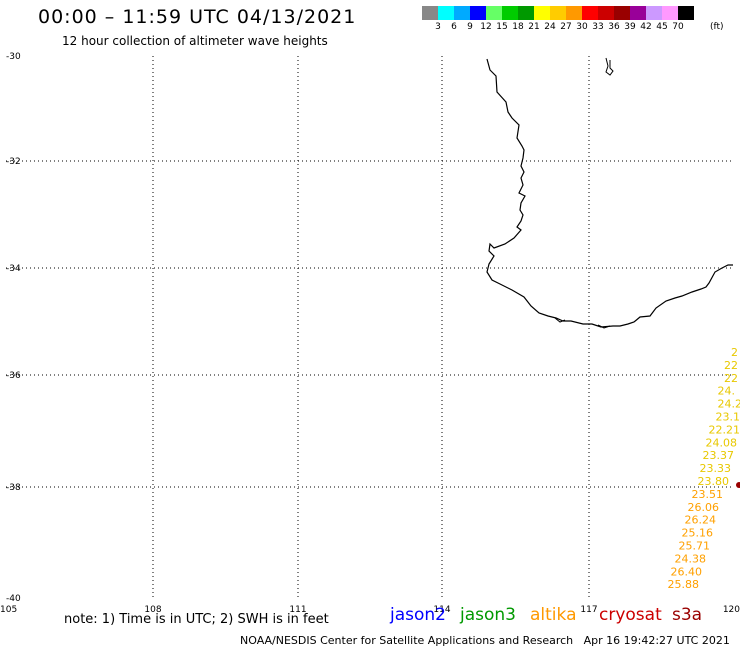  What do you see at coordinates (662, 27) in the screenshot?
I see `legend-label: 45` at bounding box center [662, 27].